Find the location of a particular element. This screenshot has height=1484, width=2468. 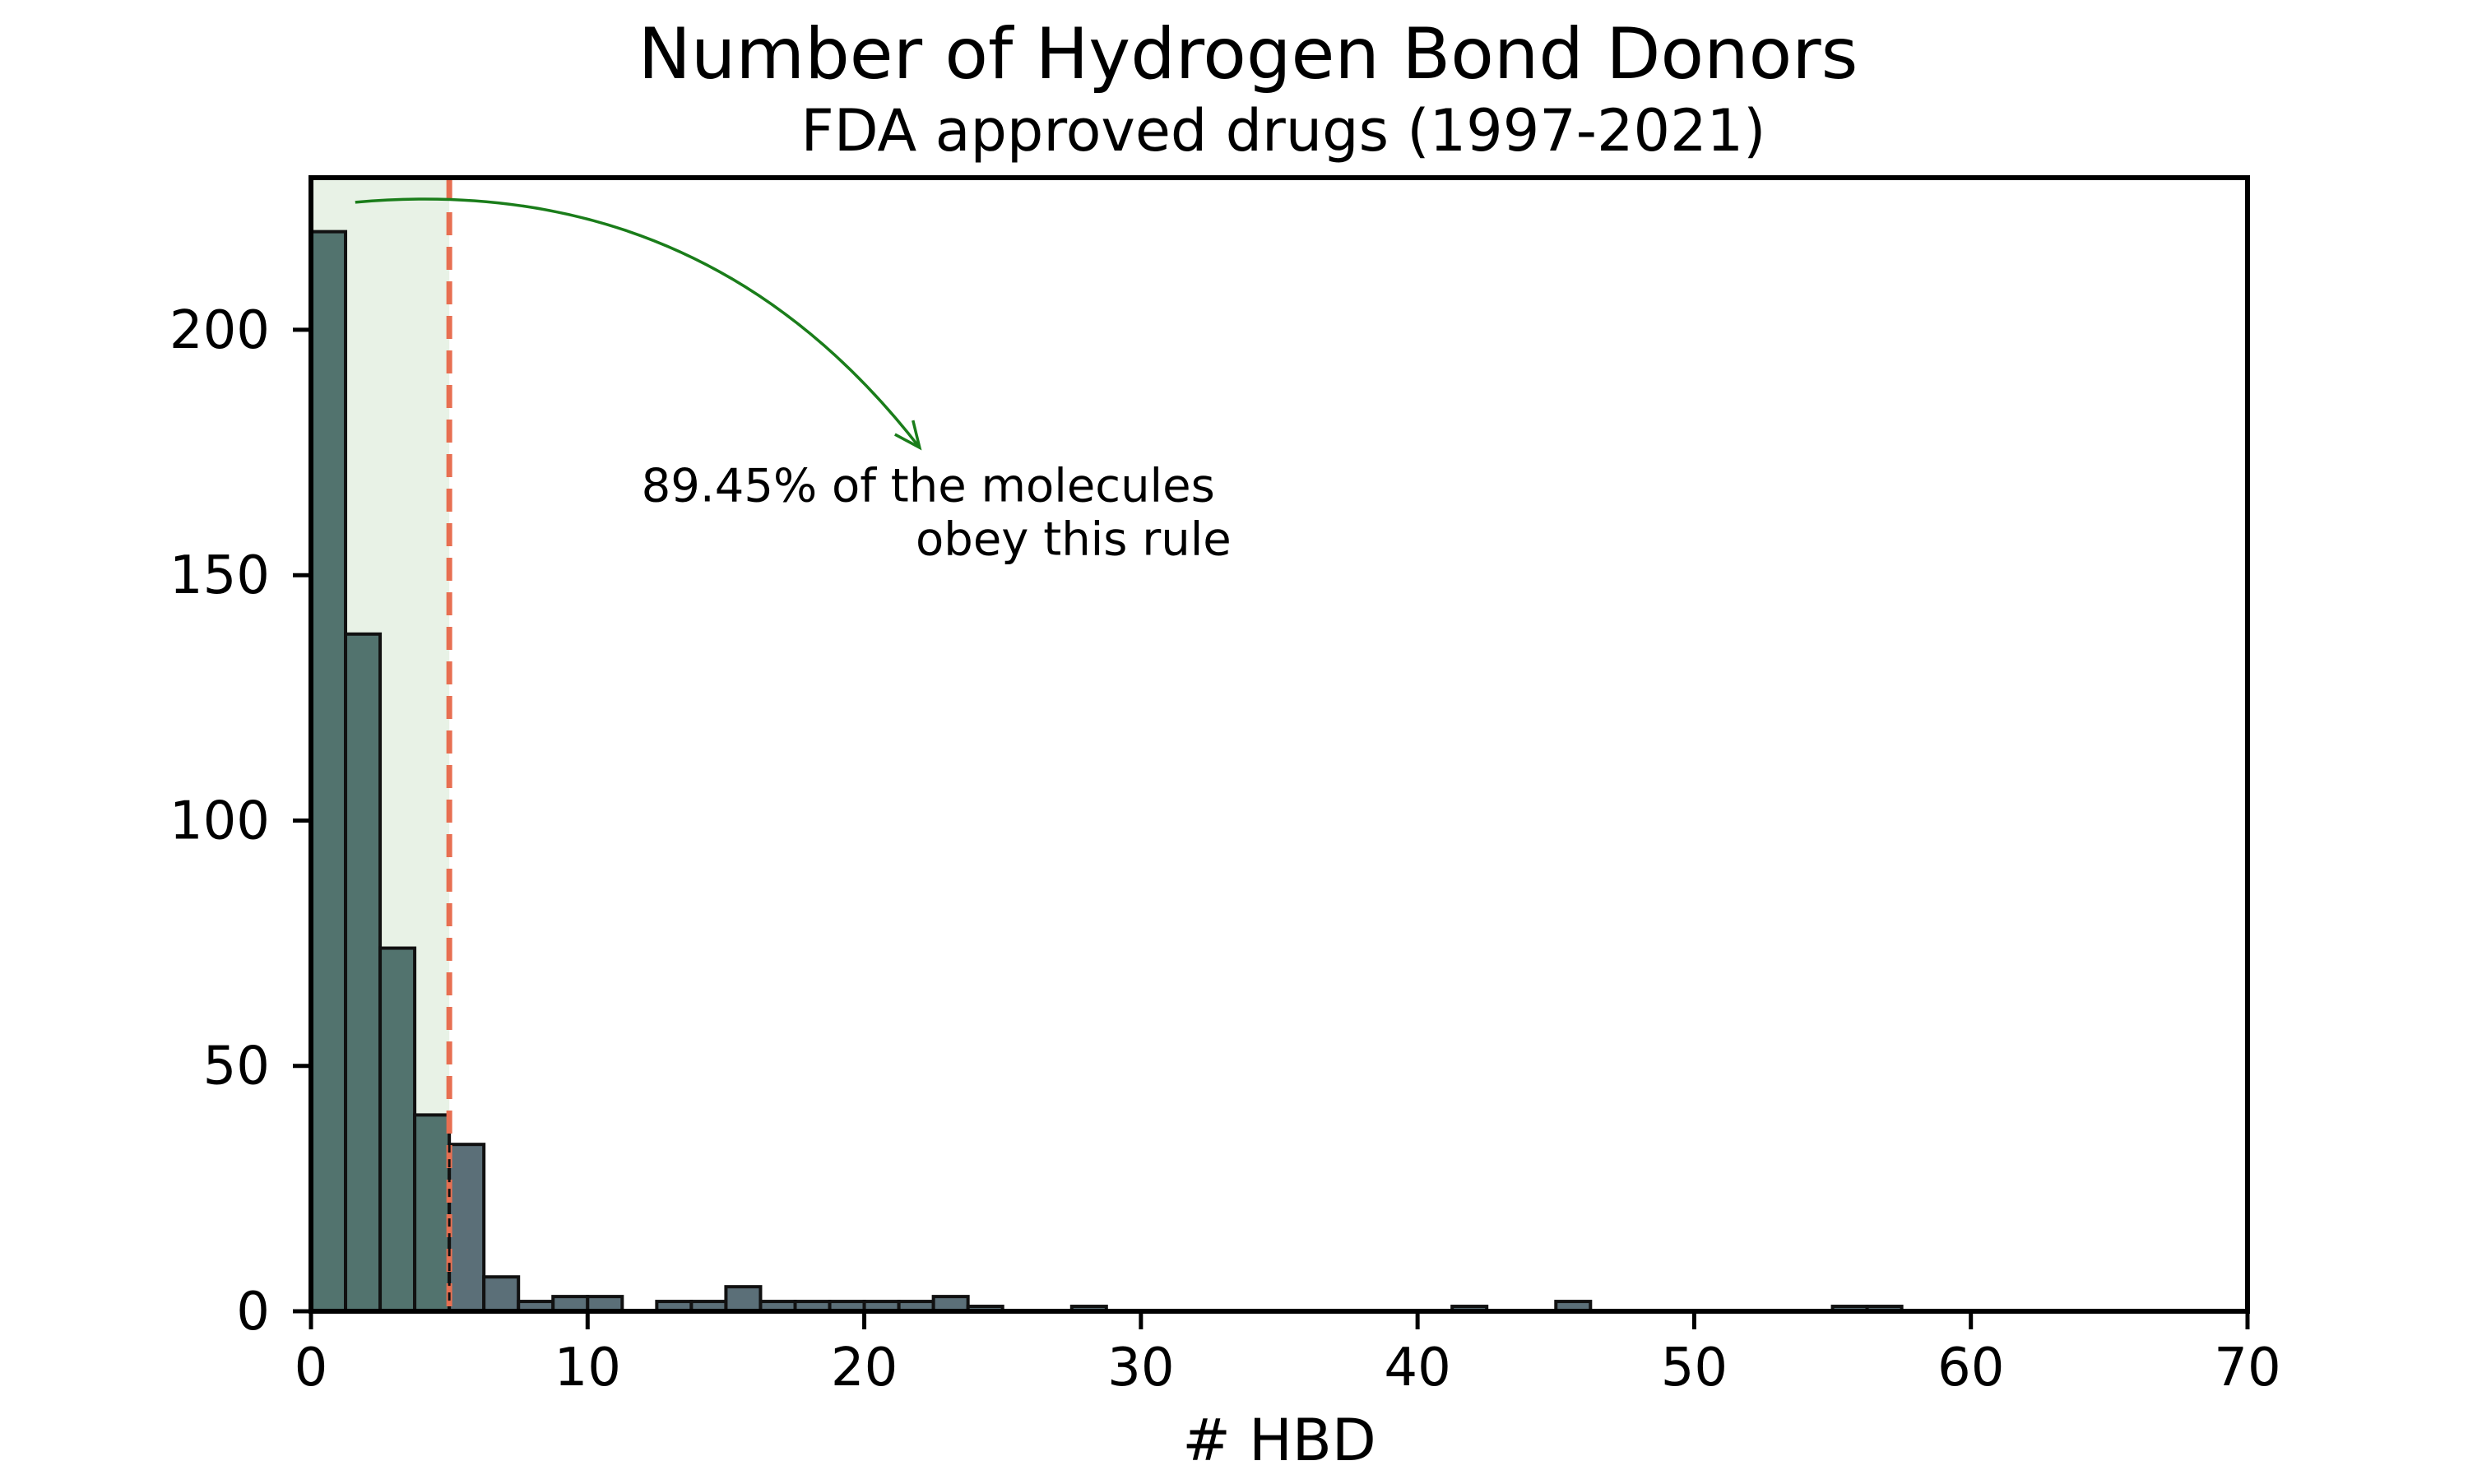

y-tick-label: 50 is located at coordinates (236, 1066).